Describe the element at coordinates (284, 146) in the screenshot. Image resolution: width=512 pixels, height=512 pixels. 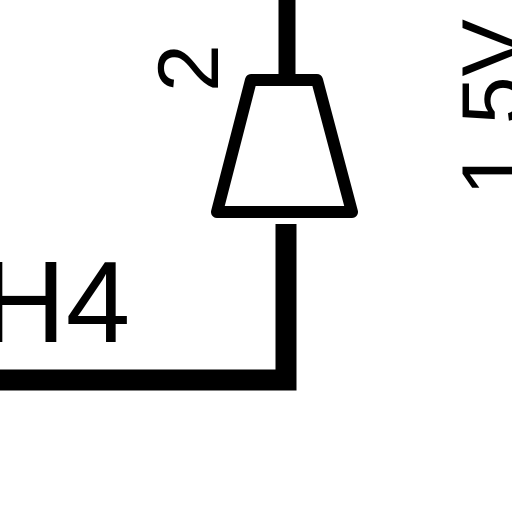
I see `component-symbol` at that location.